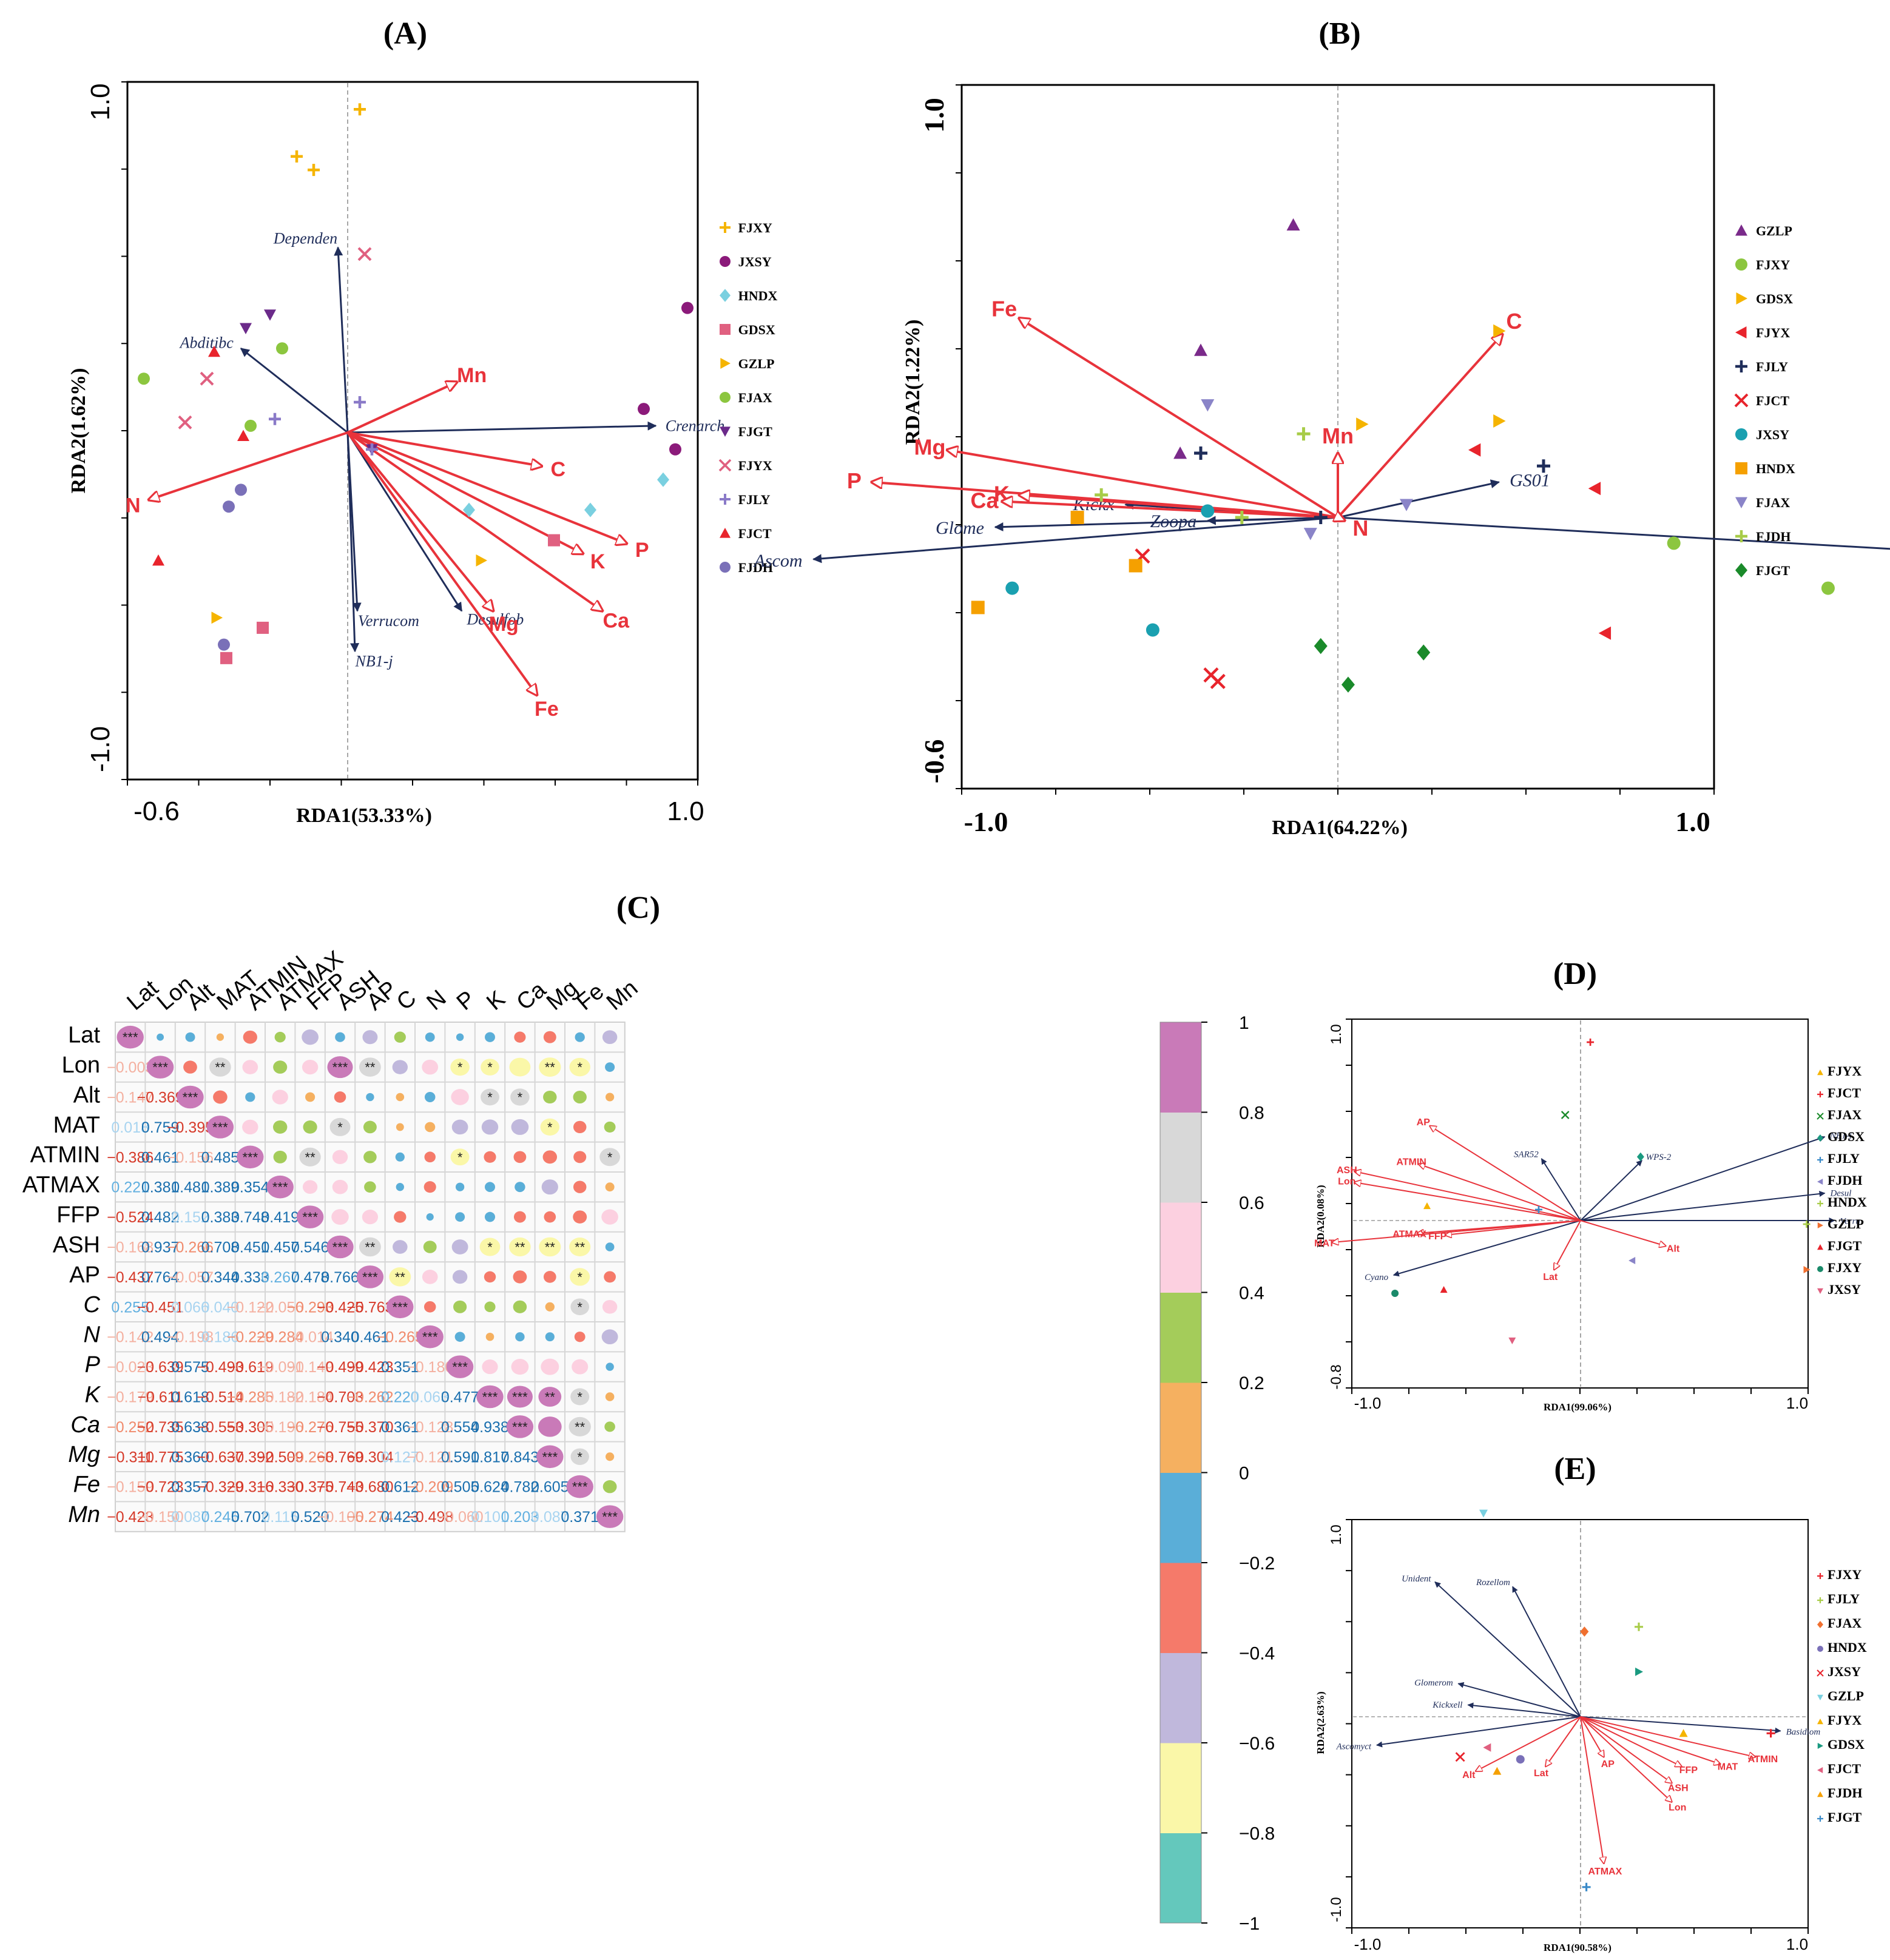 Image resolution: width=1890 pixels, height=1960 pixels. What do you see at coordinates (190, 1217) in the screenshot?
I see `heatmap-value: 0.152` at bounding box center [190, 1217].